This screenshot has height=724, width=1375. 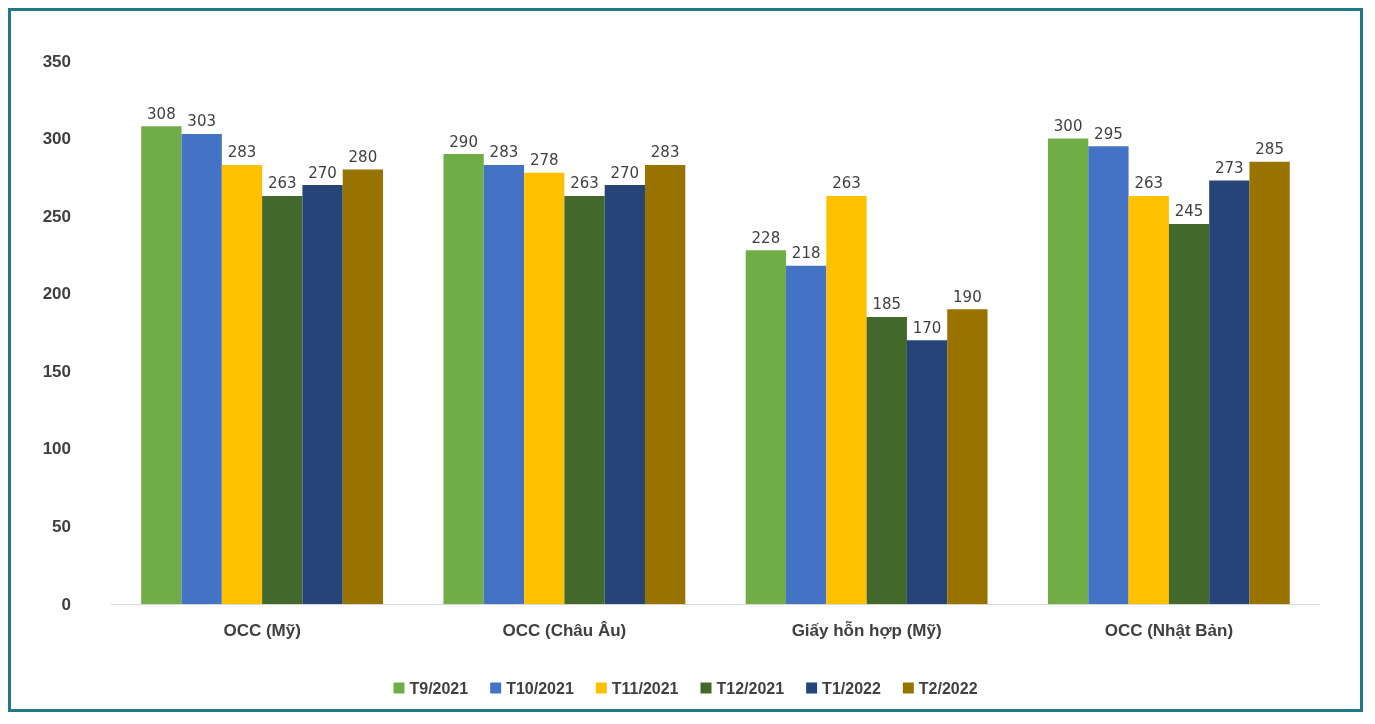 I want to click on legend-label: T1/2022, so click(x=851, y=688).